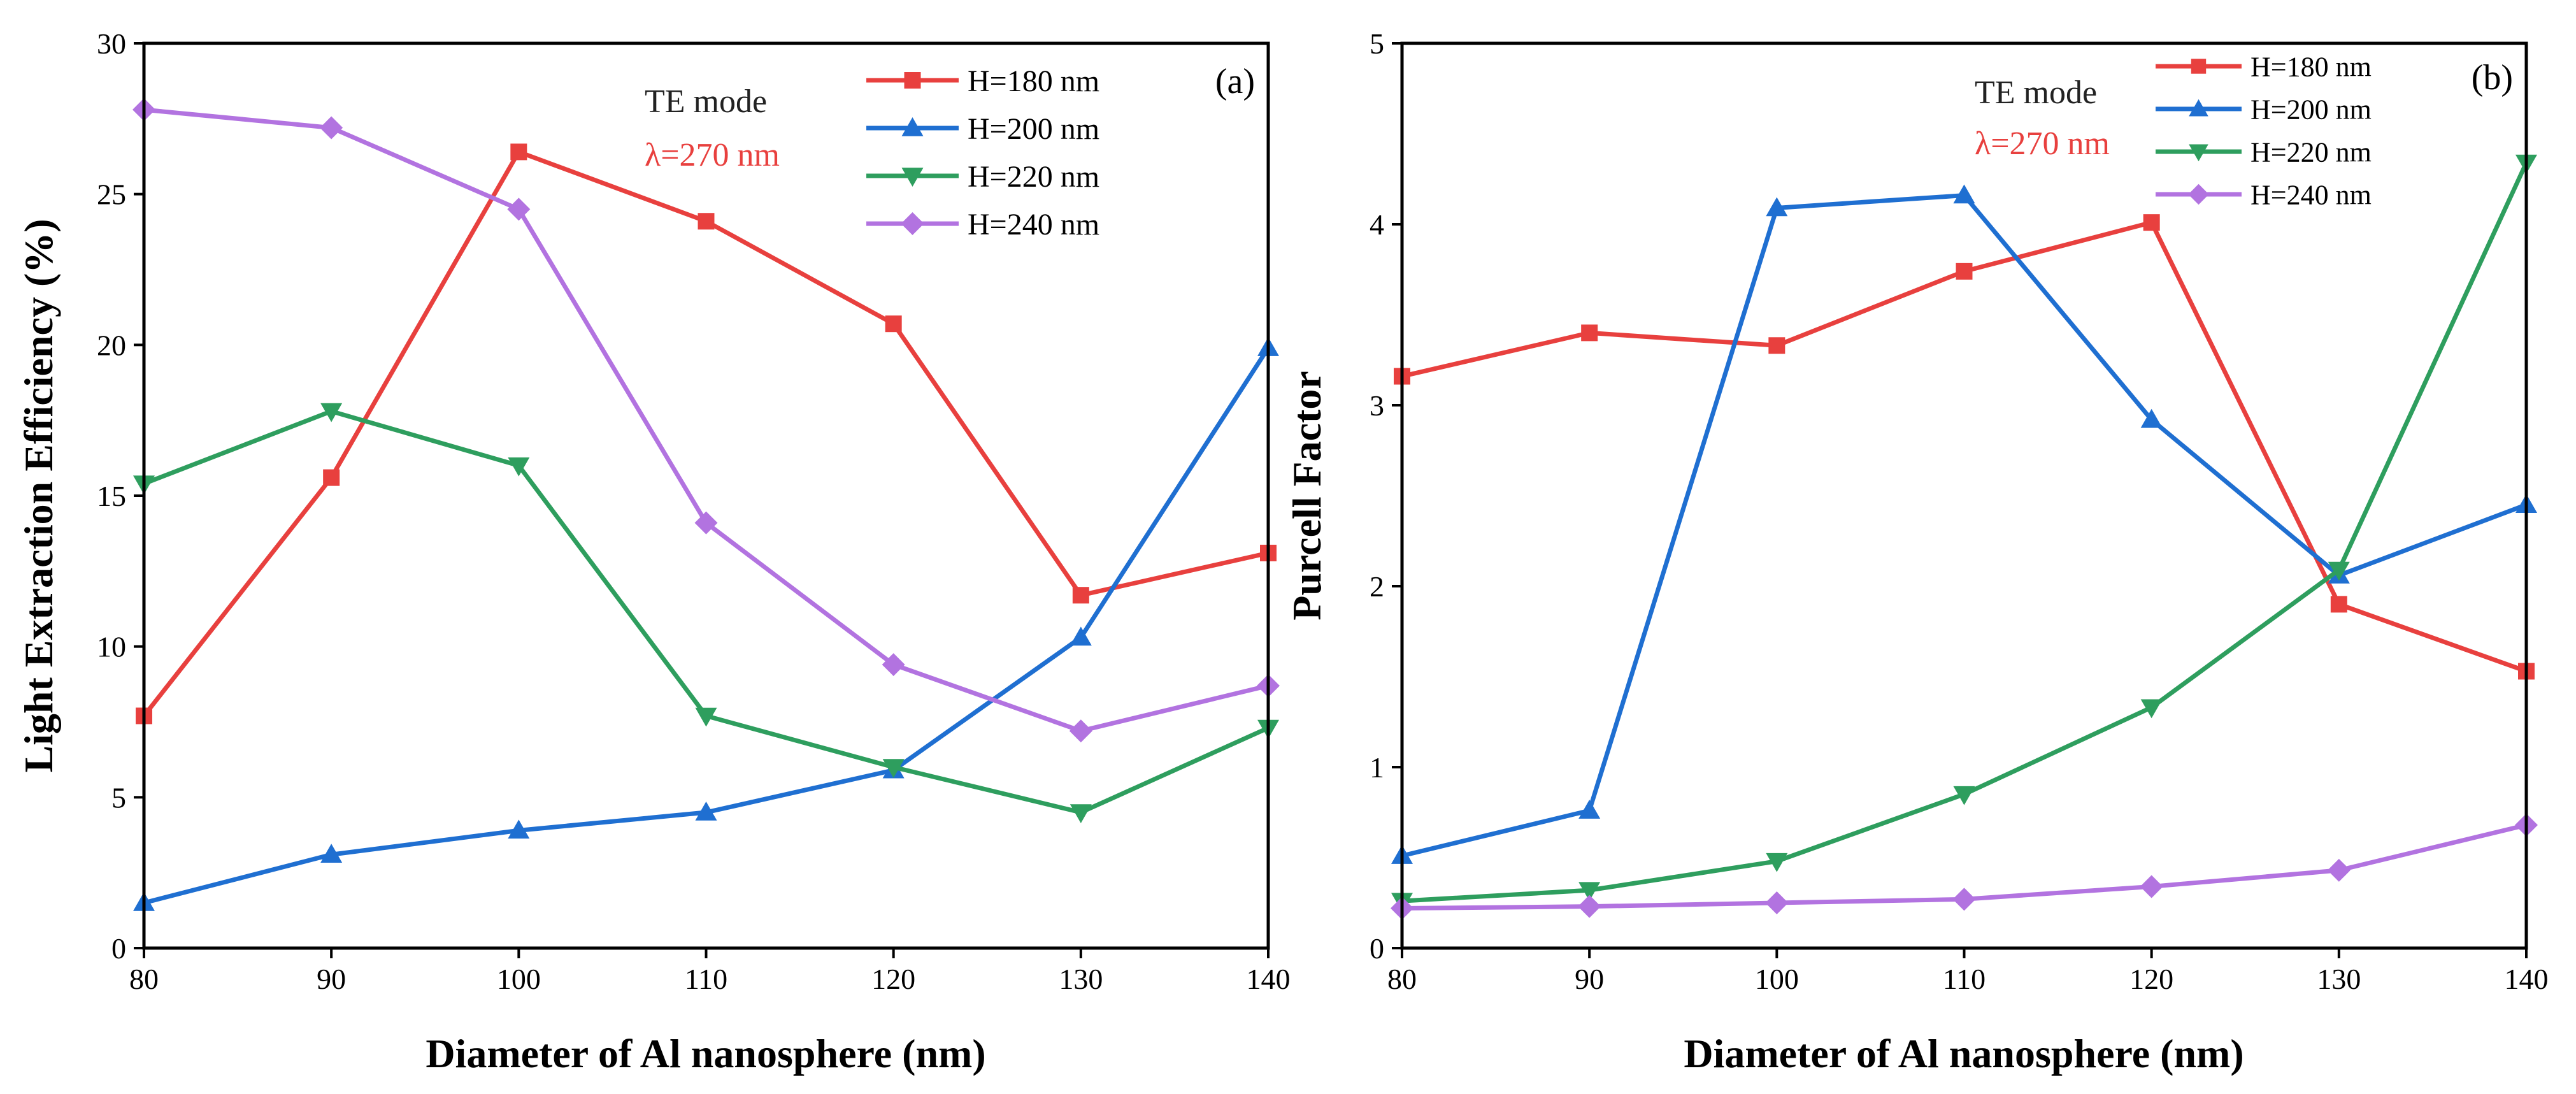 This screenshot has width=2576, height=1094. What do you see at coordinates (713, 155) in the screenshot?
I see `panel-a-wavelength-annotation: λ=270 nm` at bounding box center [713, 155].